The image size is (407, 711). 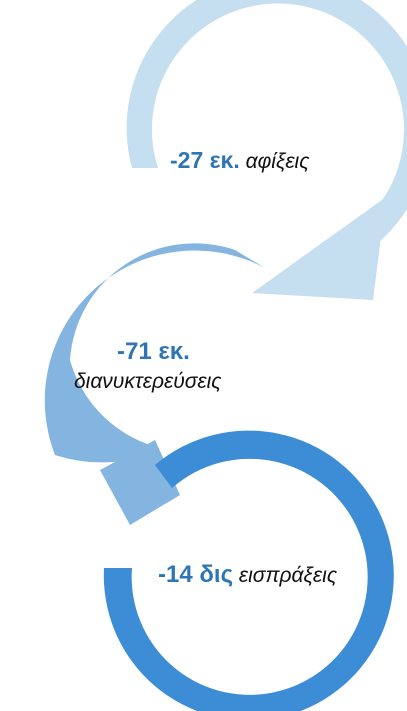 What do you see at coordinates (319, 248) in the screenshot?
I see `arrow-head-arrivals` at bounding box center [319, 248].